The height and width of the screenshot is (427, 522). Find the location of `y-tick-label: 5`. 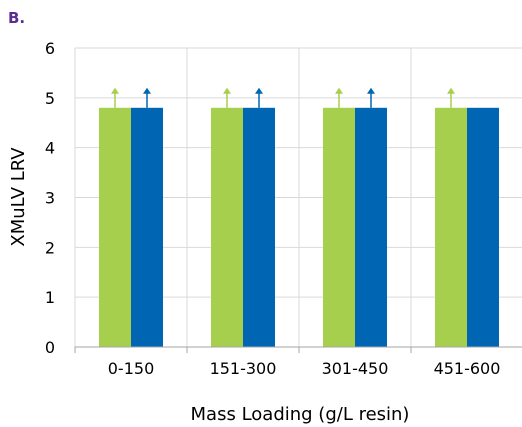

y-tick-label: 5 is located at coordinates (50, 98).